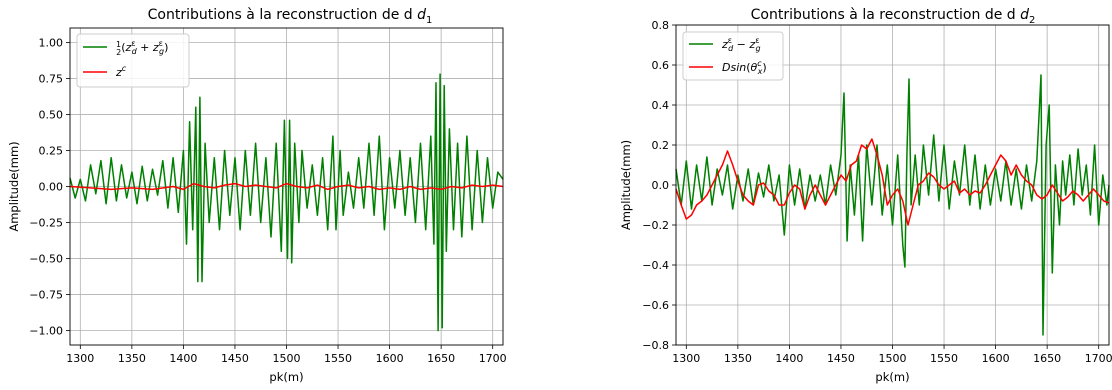 This screenshot has height=390, width=1112. I want to click on chart-d2-ytick-label: 0.8, so click(661, 25).